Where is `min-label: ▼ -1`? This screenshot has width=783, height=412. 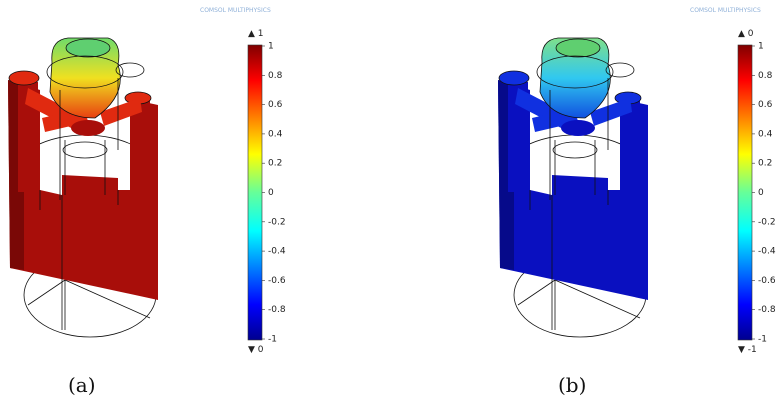 min-label: ▼ -1 is located at coordinates (747, 350).